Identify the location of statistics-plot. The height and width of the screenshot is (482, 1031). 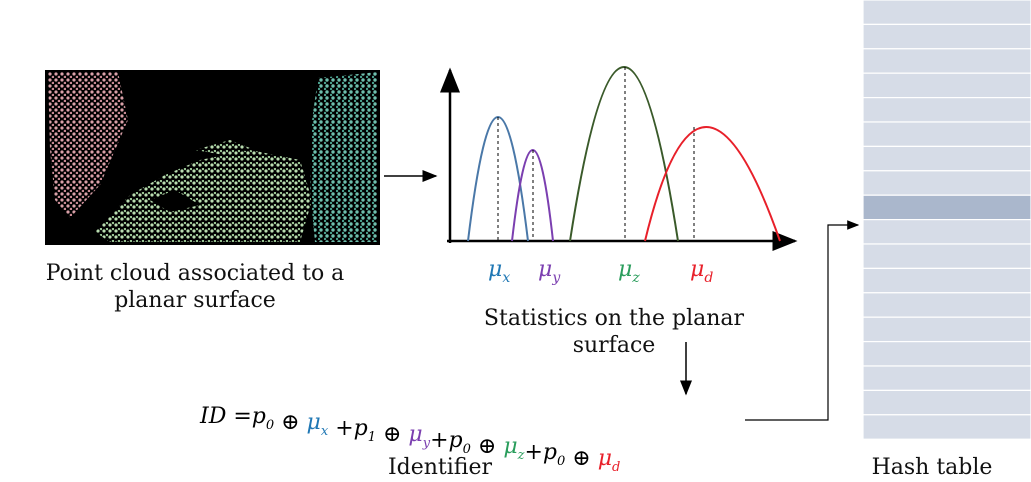
(619, 158).